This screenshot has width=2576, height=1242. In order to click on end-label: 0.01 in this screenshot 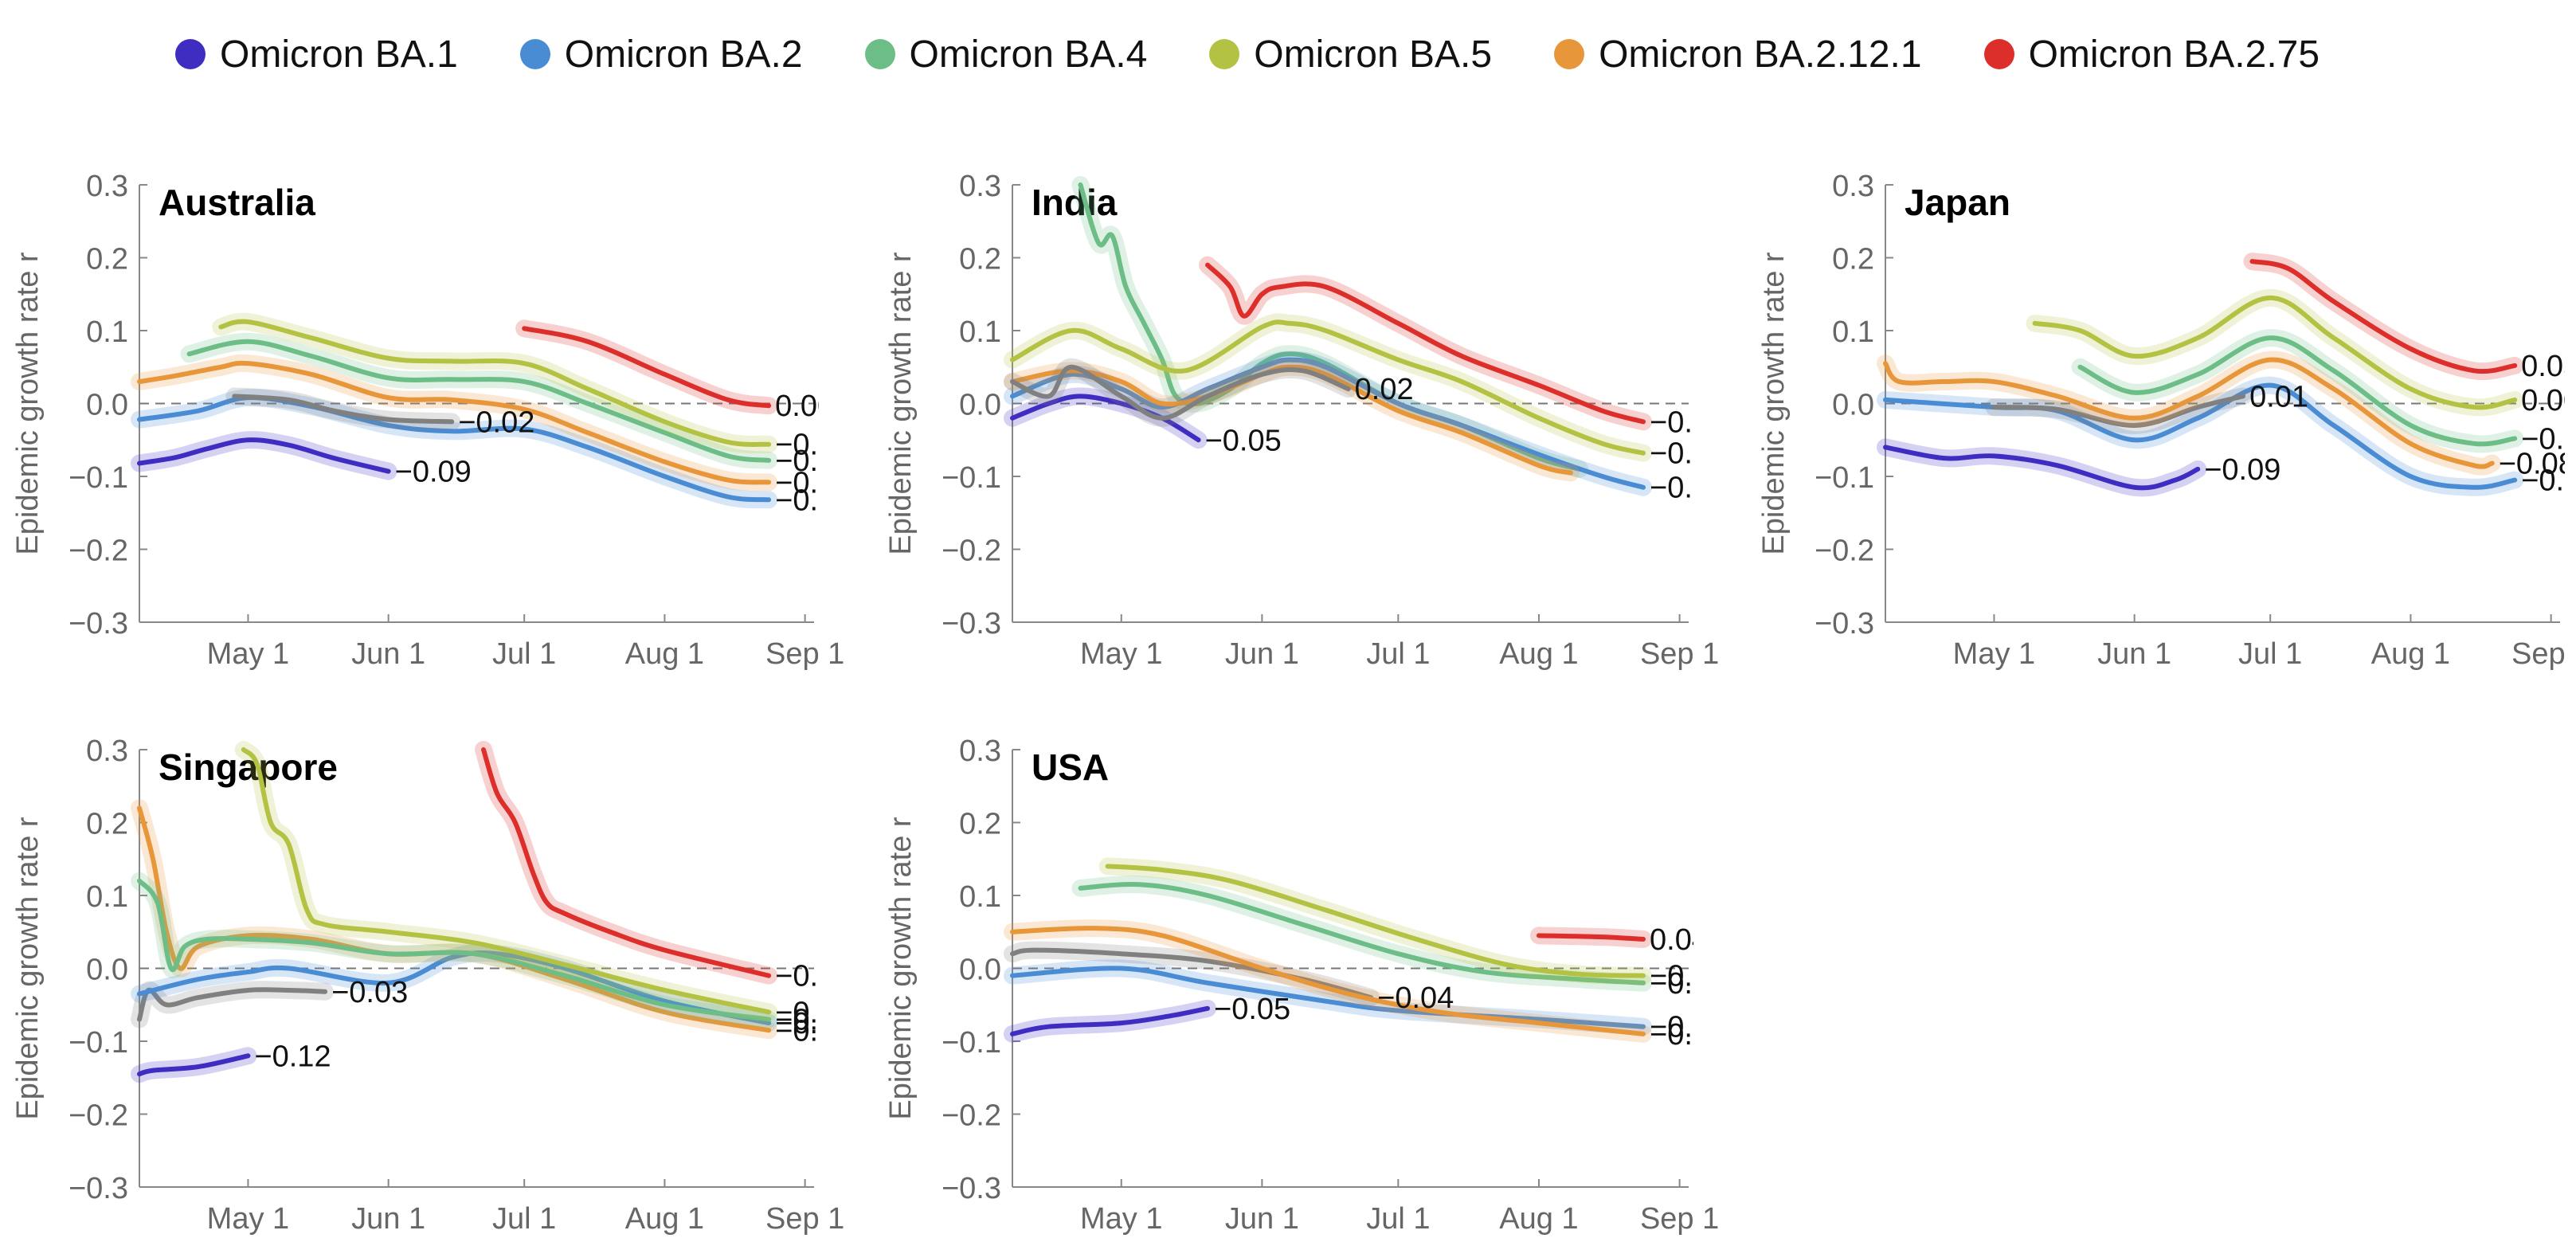, I will do `click(2278, 397)`.